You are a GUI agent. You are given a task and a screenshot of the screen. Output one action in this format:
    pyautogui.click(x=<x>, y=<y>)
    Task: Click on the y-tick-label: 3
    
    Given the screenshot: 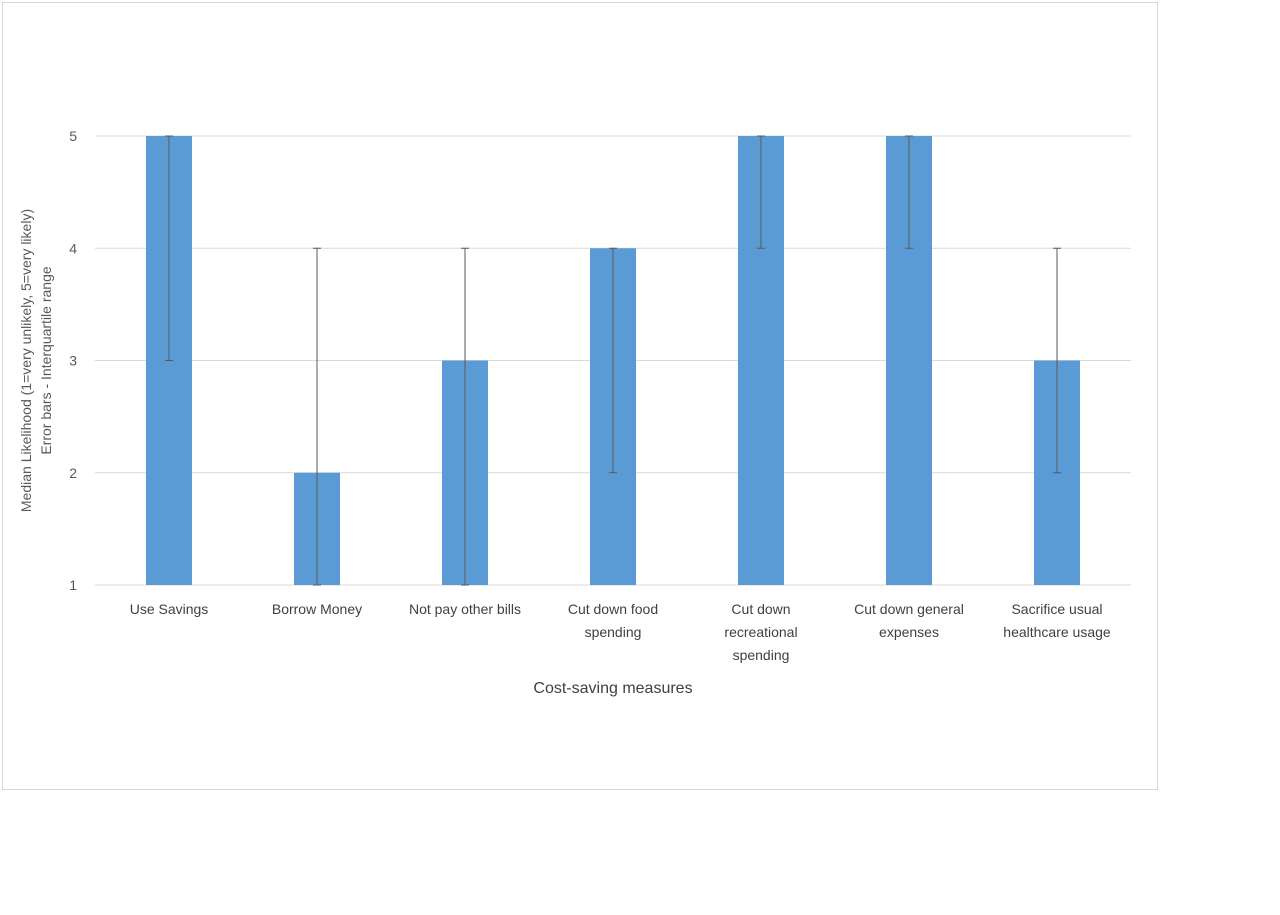 What is the action you would take?
    pyautogui.click(x=73, y=361)
    